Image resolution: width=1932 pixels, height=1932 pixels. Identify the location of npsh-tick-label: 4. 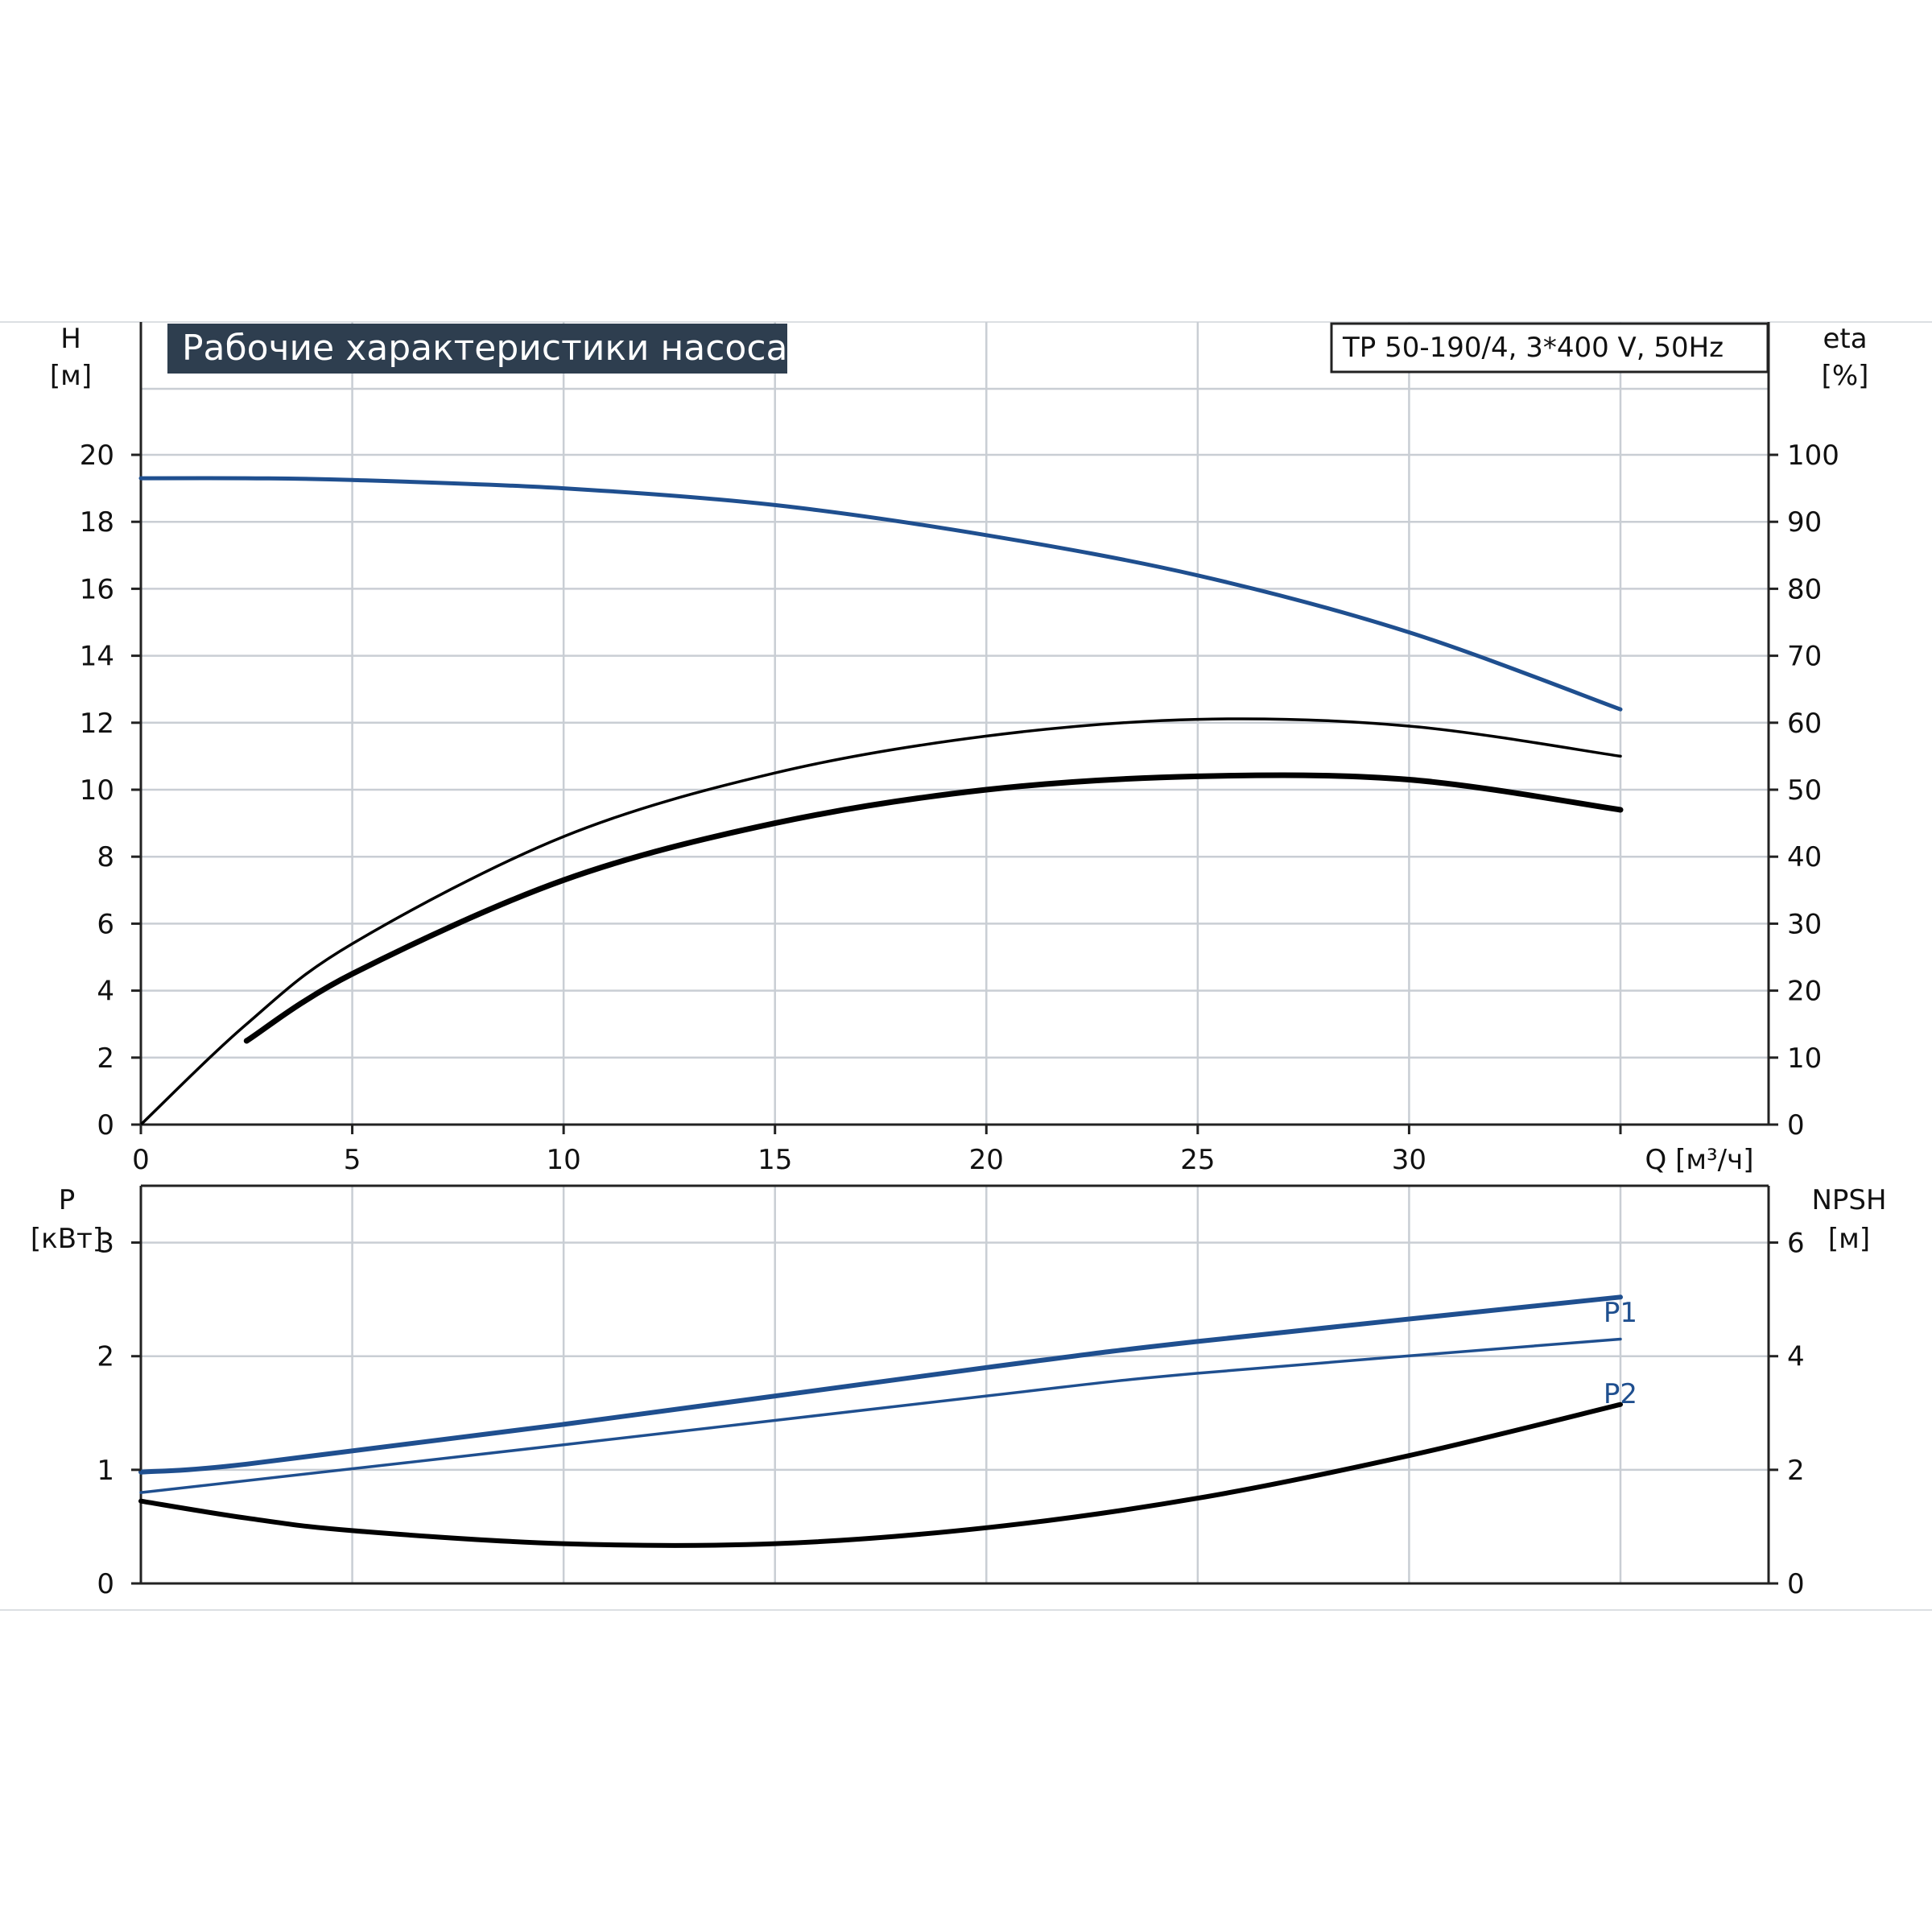
(1796, 1357).